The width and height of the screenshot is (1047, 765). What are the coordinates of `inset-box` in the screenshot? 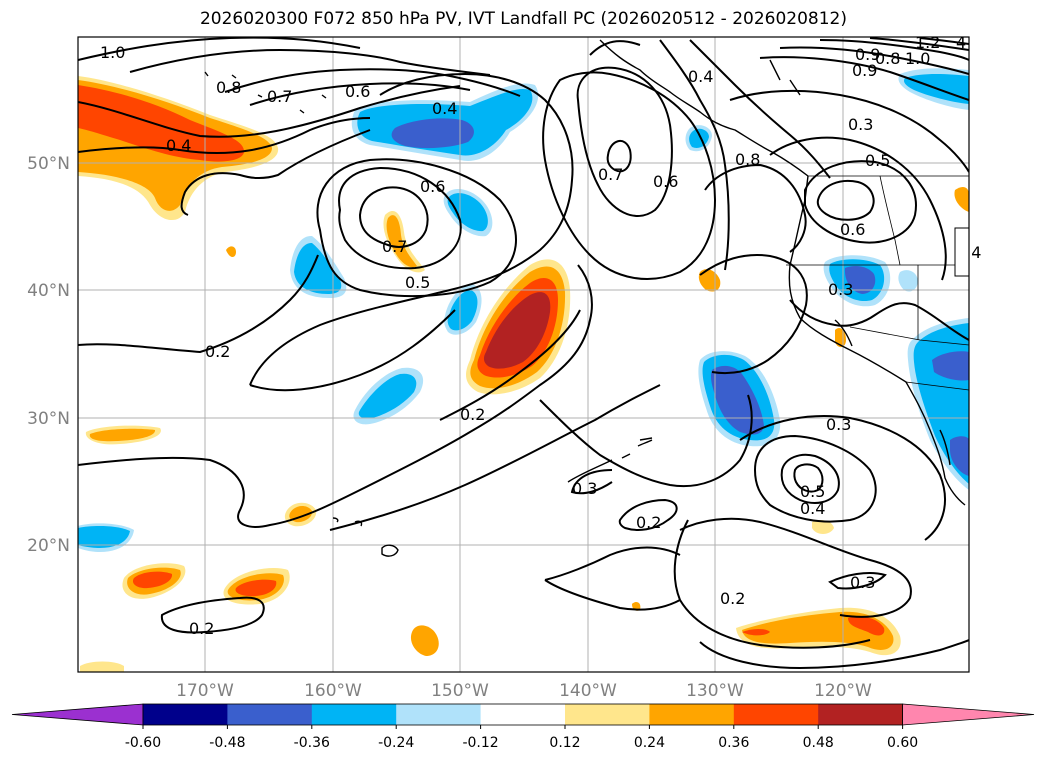 It's located at (962, 252).